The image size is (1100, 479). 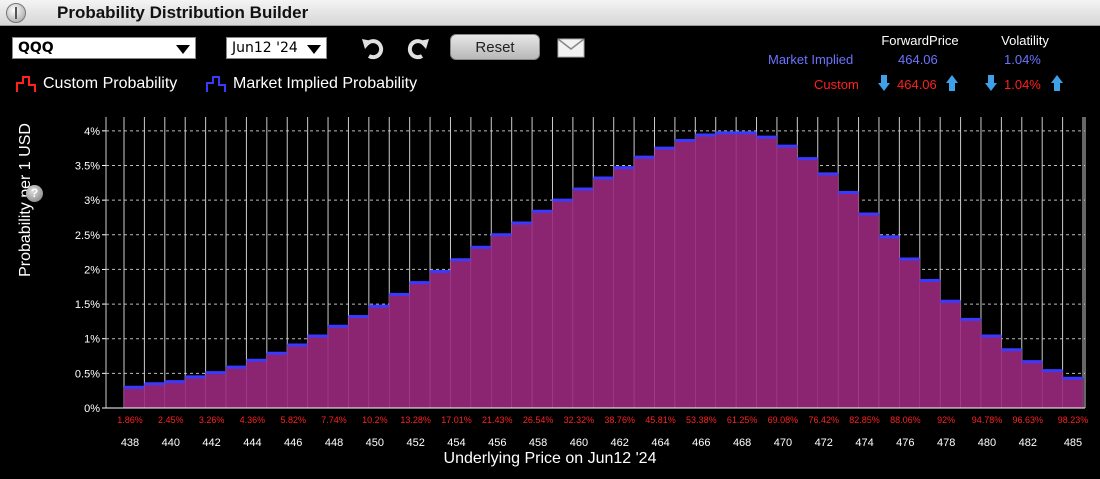 What do you see at coordinates (456, 420) in the screenshot?
I see `cumulative-probability-label: 17.01%` at bounding box center [456, 420].